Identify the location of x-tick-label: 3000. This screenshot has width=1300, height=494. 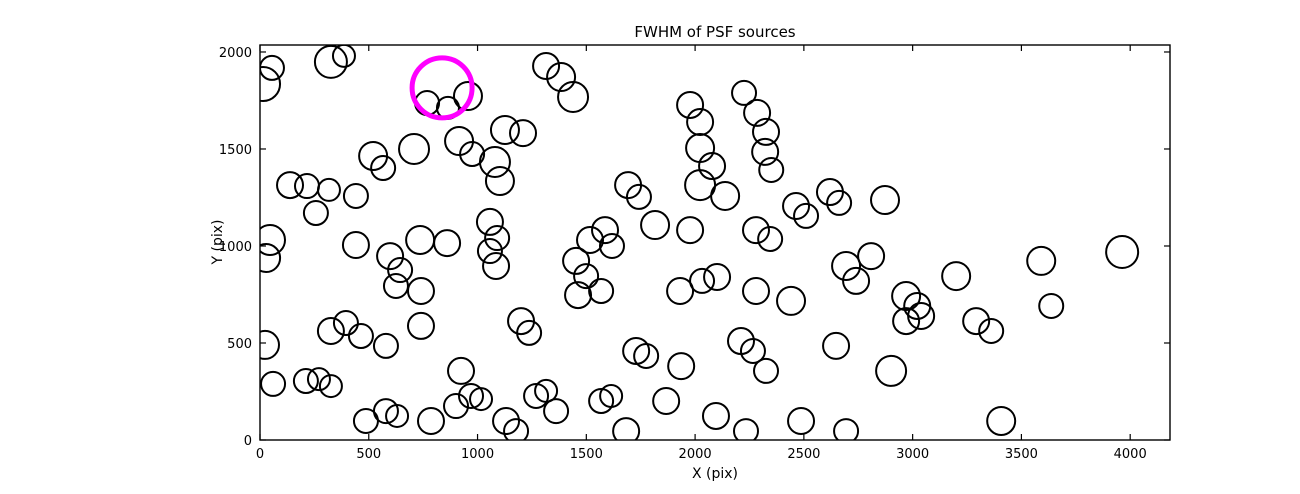
(912, 454).